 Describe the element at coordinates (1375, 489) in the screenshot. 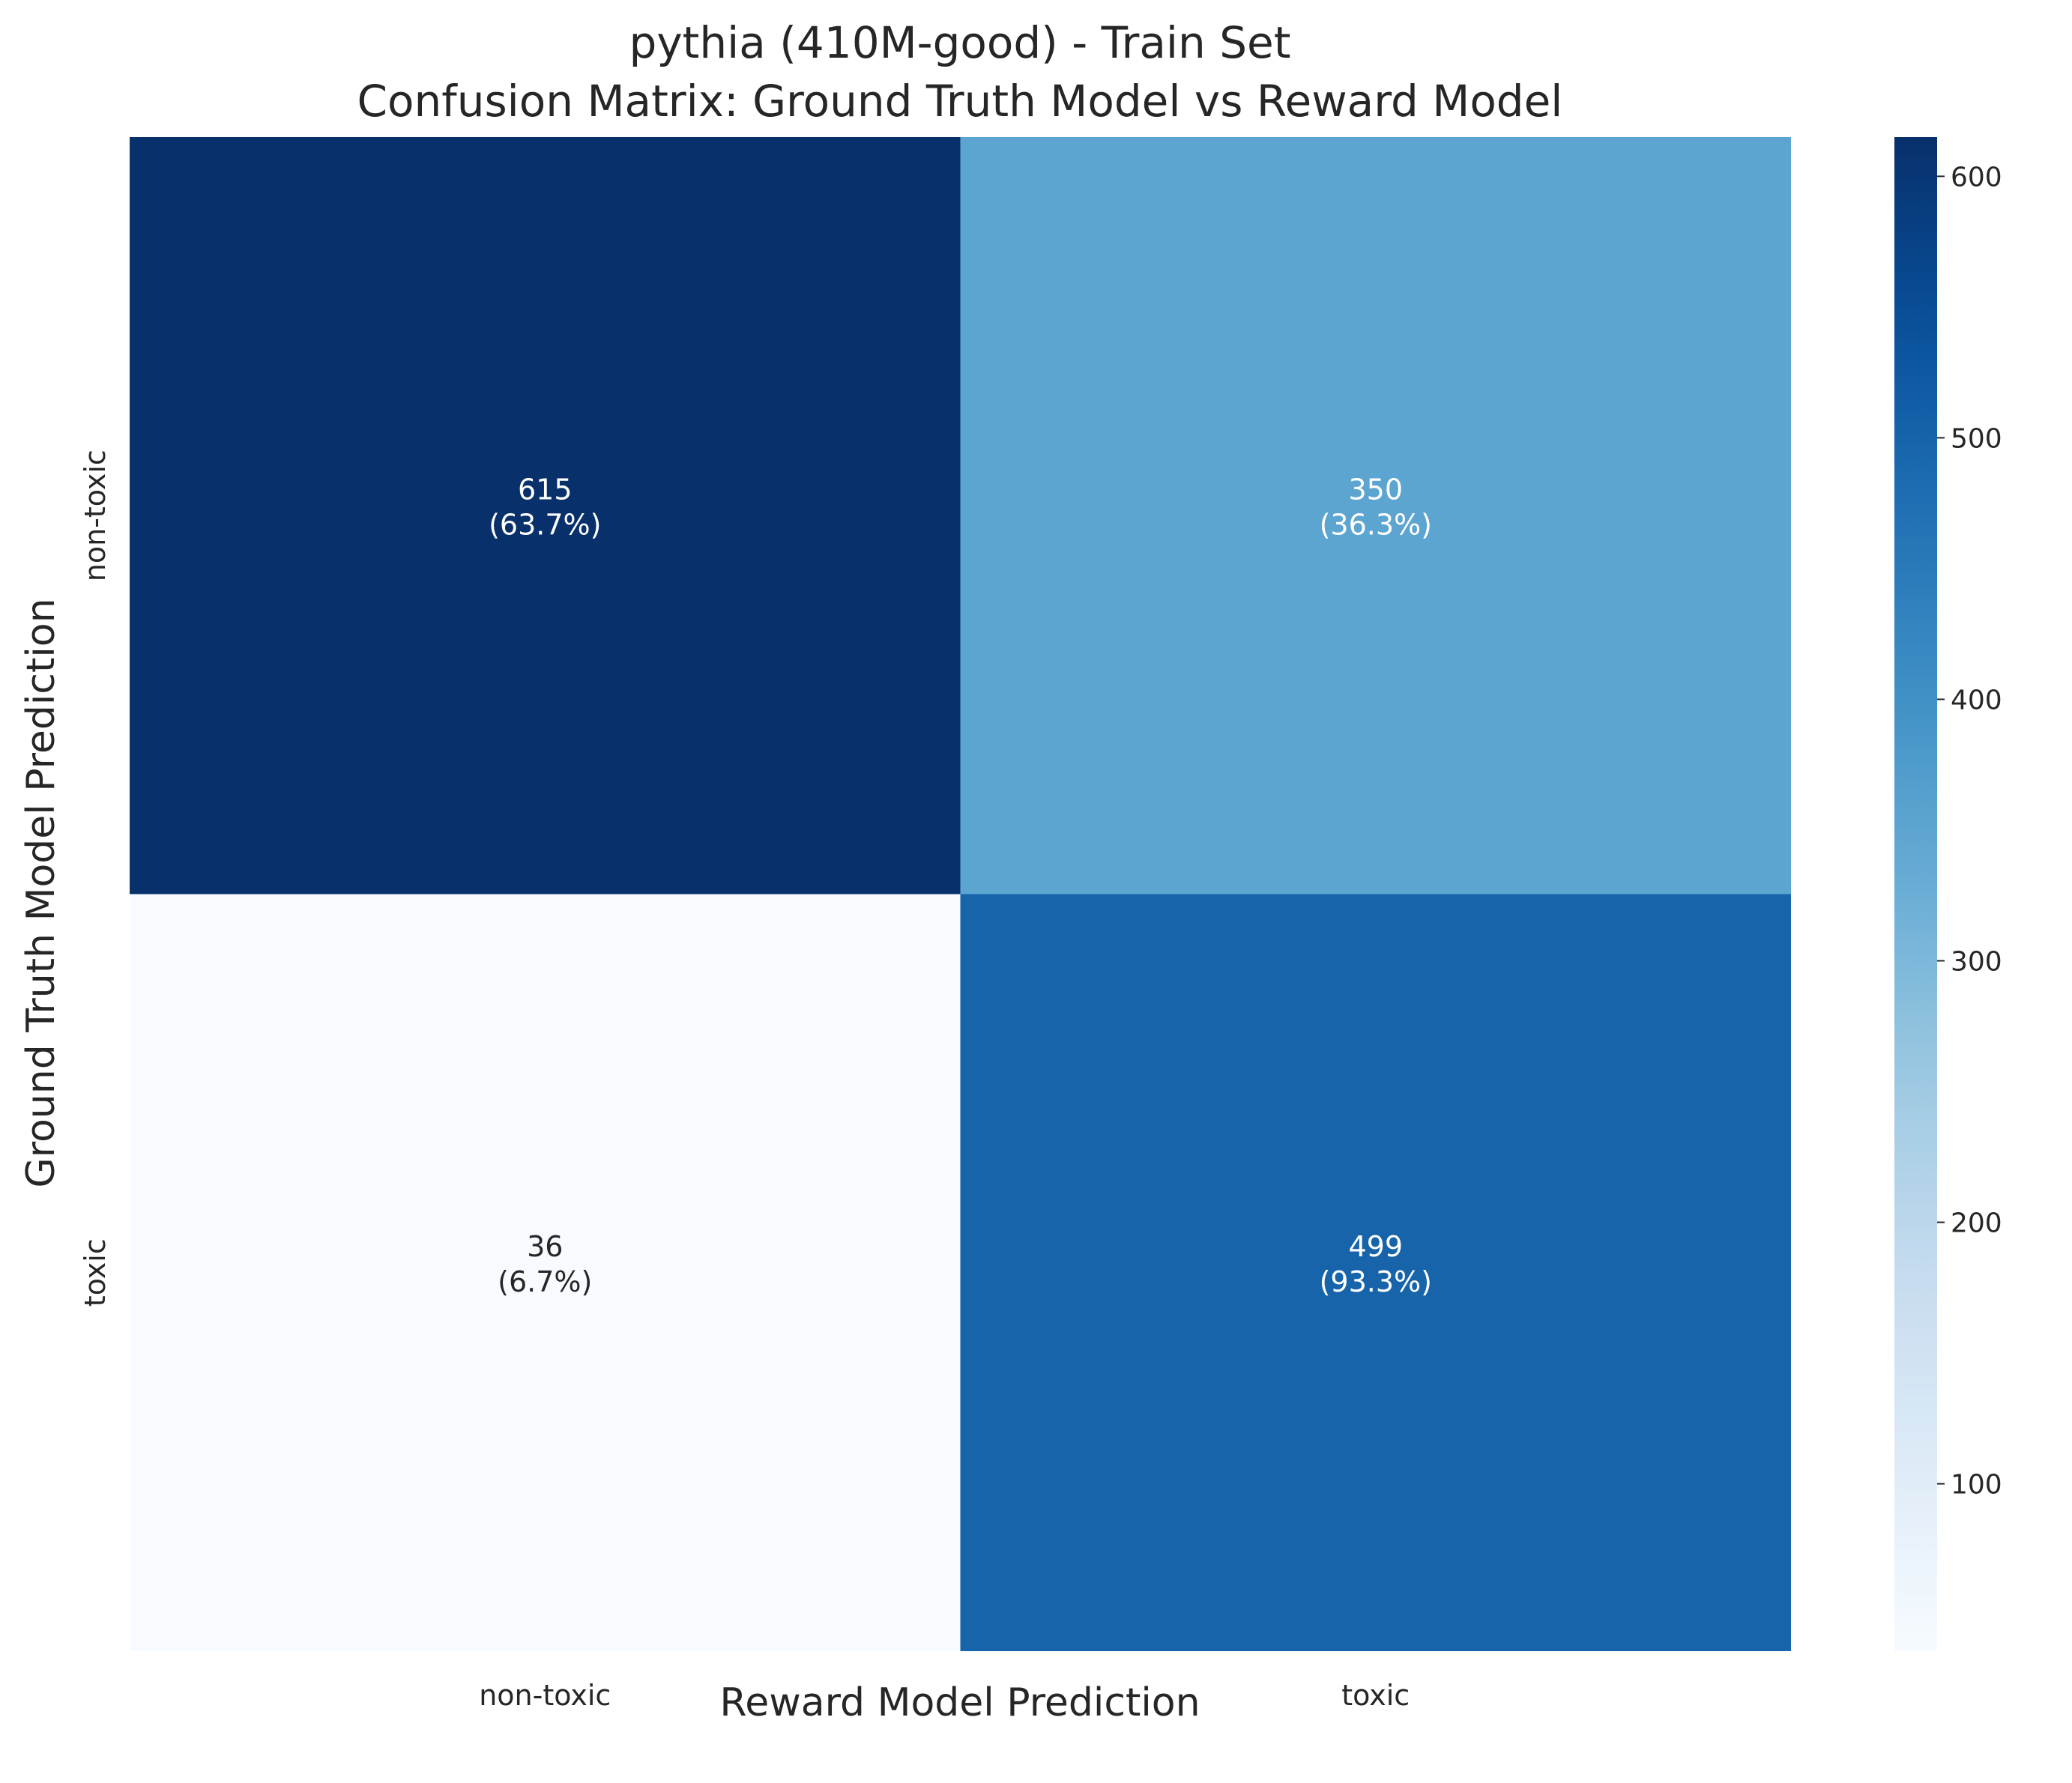

I see `cell-count-0-1: 350` at that location.